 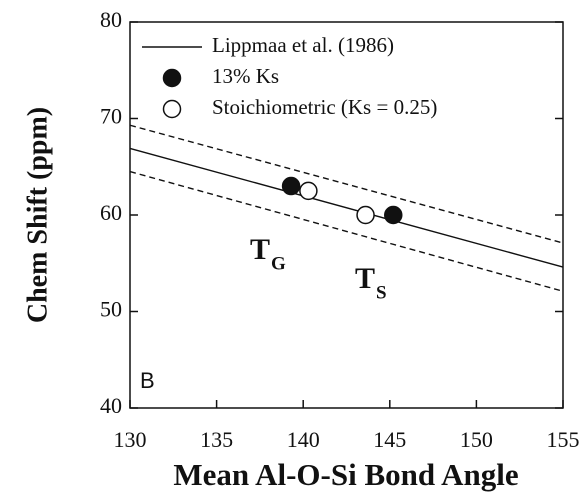 What do you see at coordinates (111, 19) in the screenshot?
I see `y-tick-label: 80` at bounding box center [111, 19].